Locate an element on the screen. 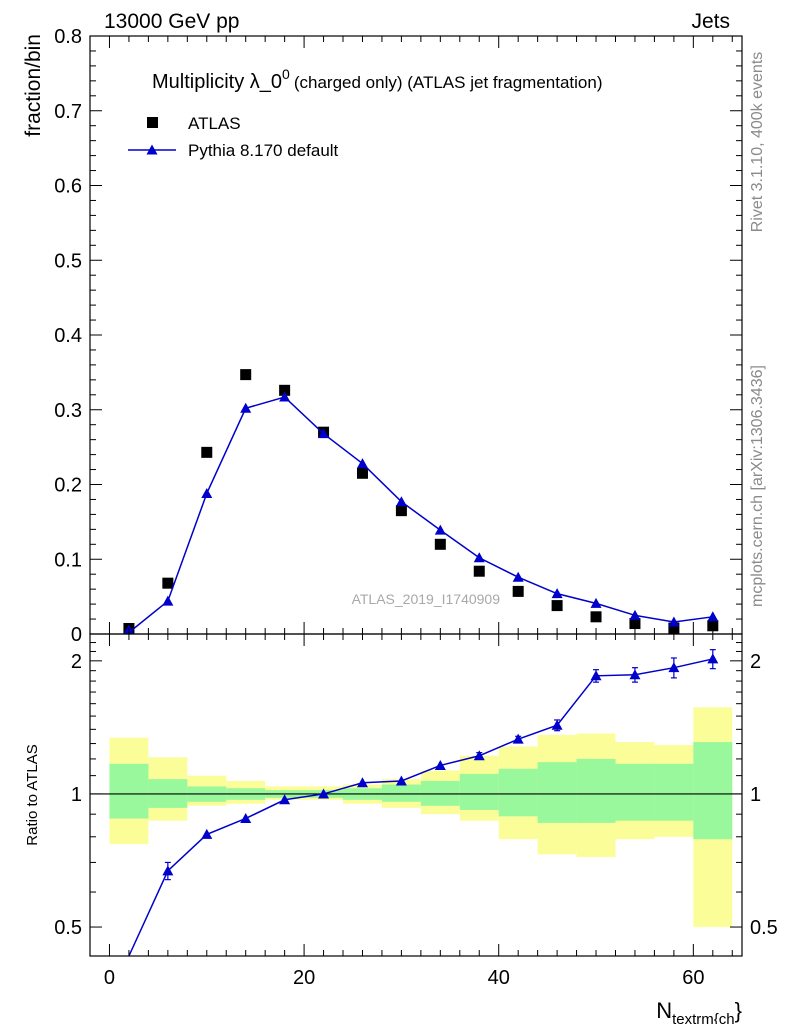 The height and width of the screenshot is (1024, 786). mcplots-label: mcplots.cern.ch [arXiv:1306.3436] is located at coordinates (757, 486).